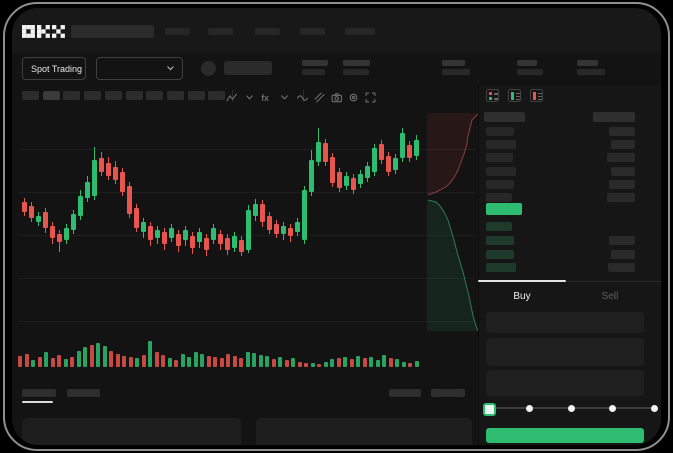  I want to click on tab-buy: Buy, so click(522, 296).